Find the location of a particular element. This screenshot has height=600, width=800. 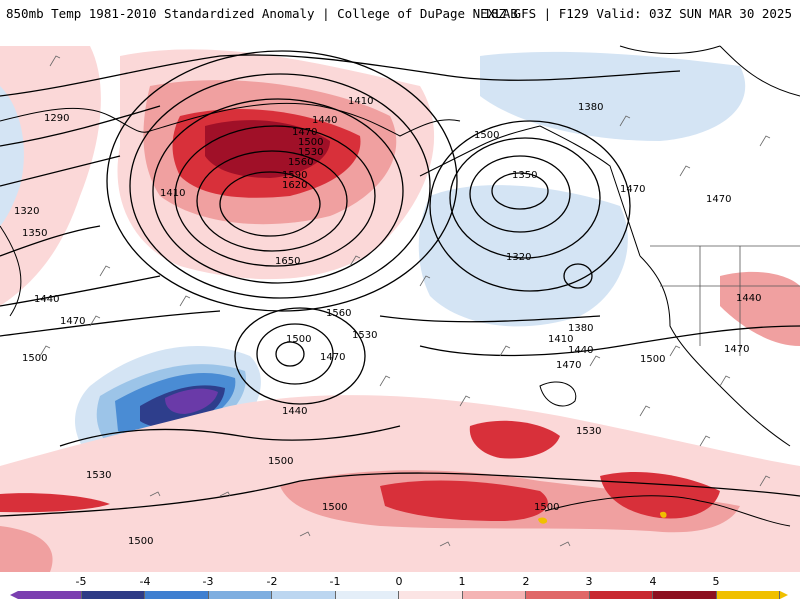

contour-label: 1290 is located at coordinates (56, 118).